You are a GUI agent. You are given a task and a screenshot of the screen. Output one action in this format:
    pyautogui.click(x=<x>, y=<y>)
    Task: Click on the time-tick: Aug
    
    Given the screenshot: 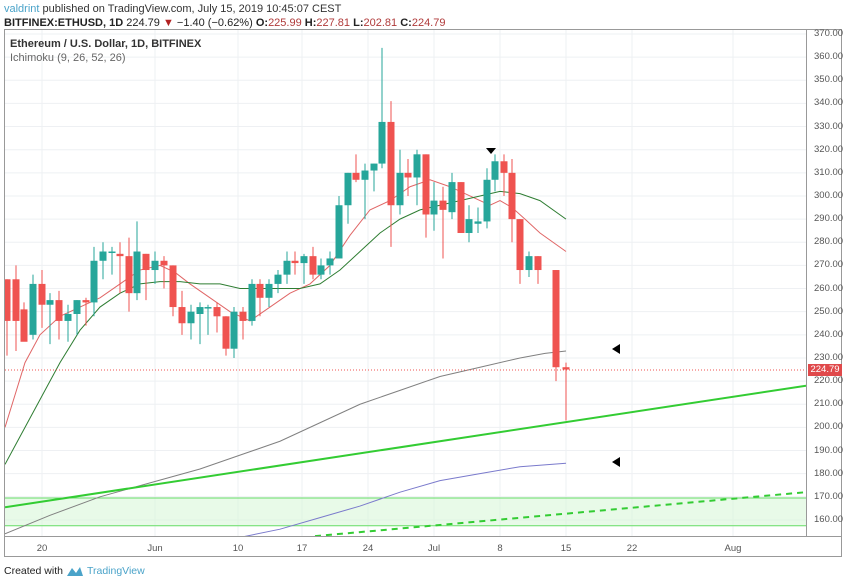 What is the action you would take?
    pyautogui.click(x=733, y=548)
    